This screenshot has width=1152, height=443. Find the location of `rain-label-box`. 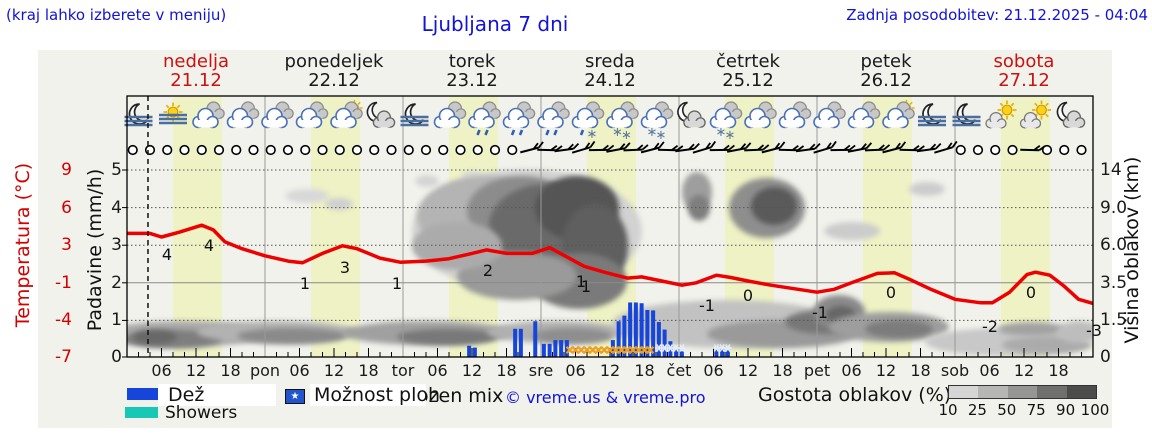

rain-label-box is located at coordinates (217, 395).